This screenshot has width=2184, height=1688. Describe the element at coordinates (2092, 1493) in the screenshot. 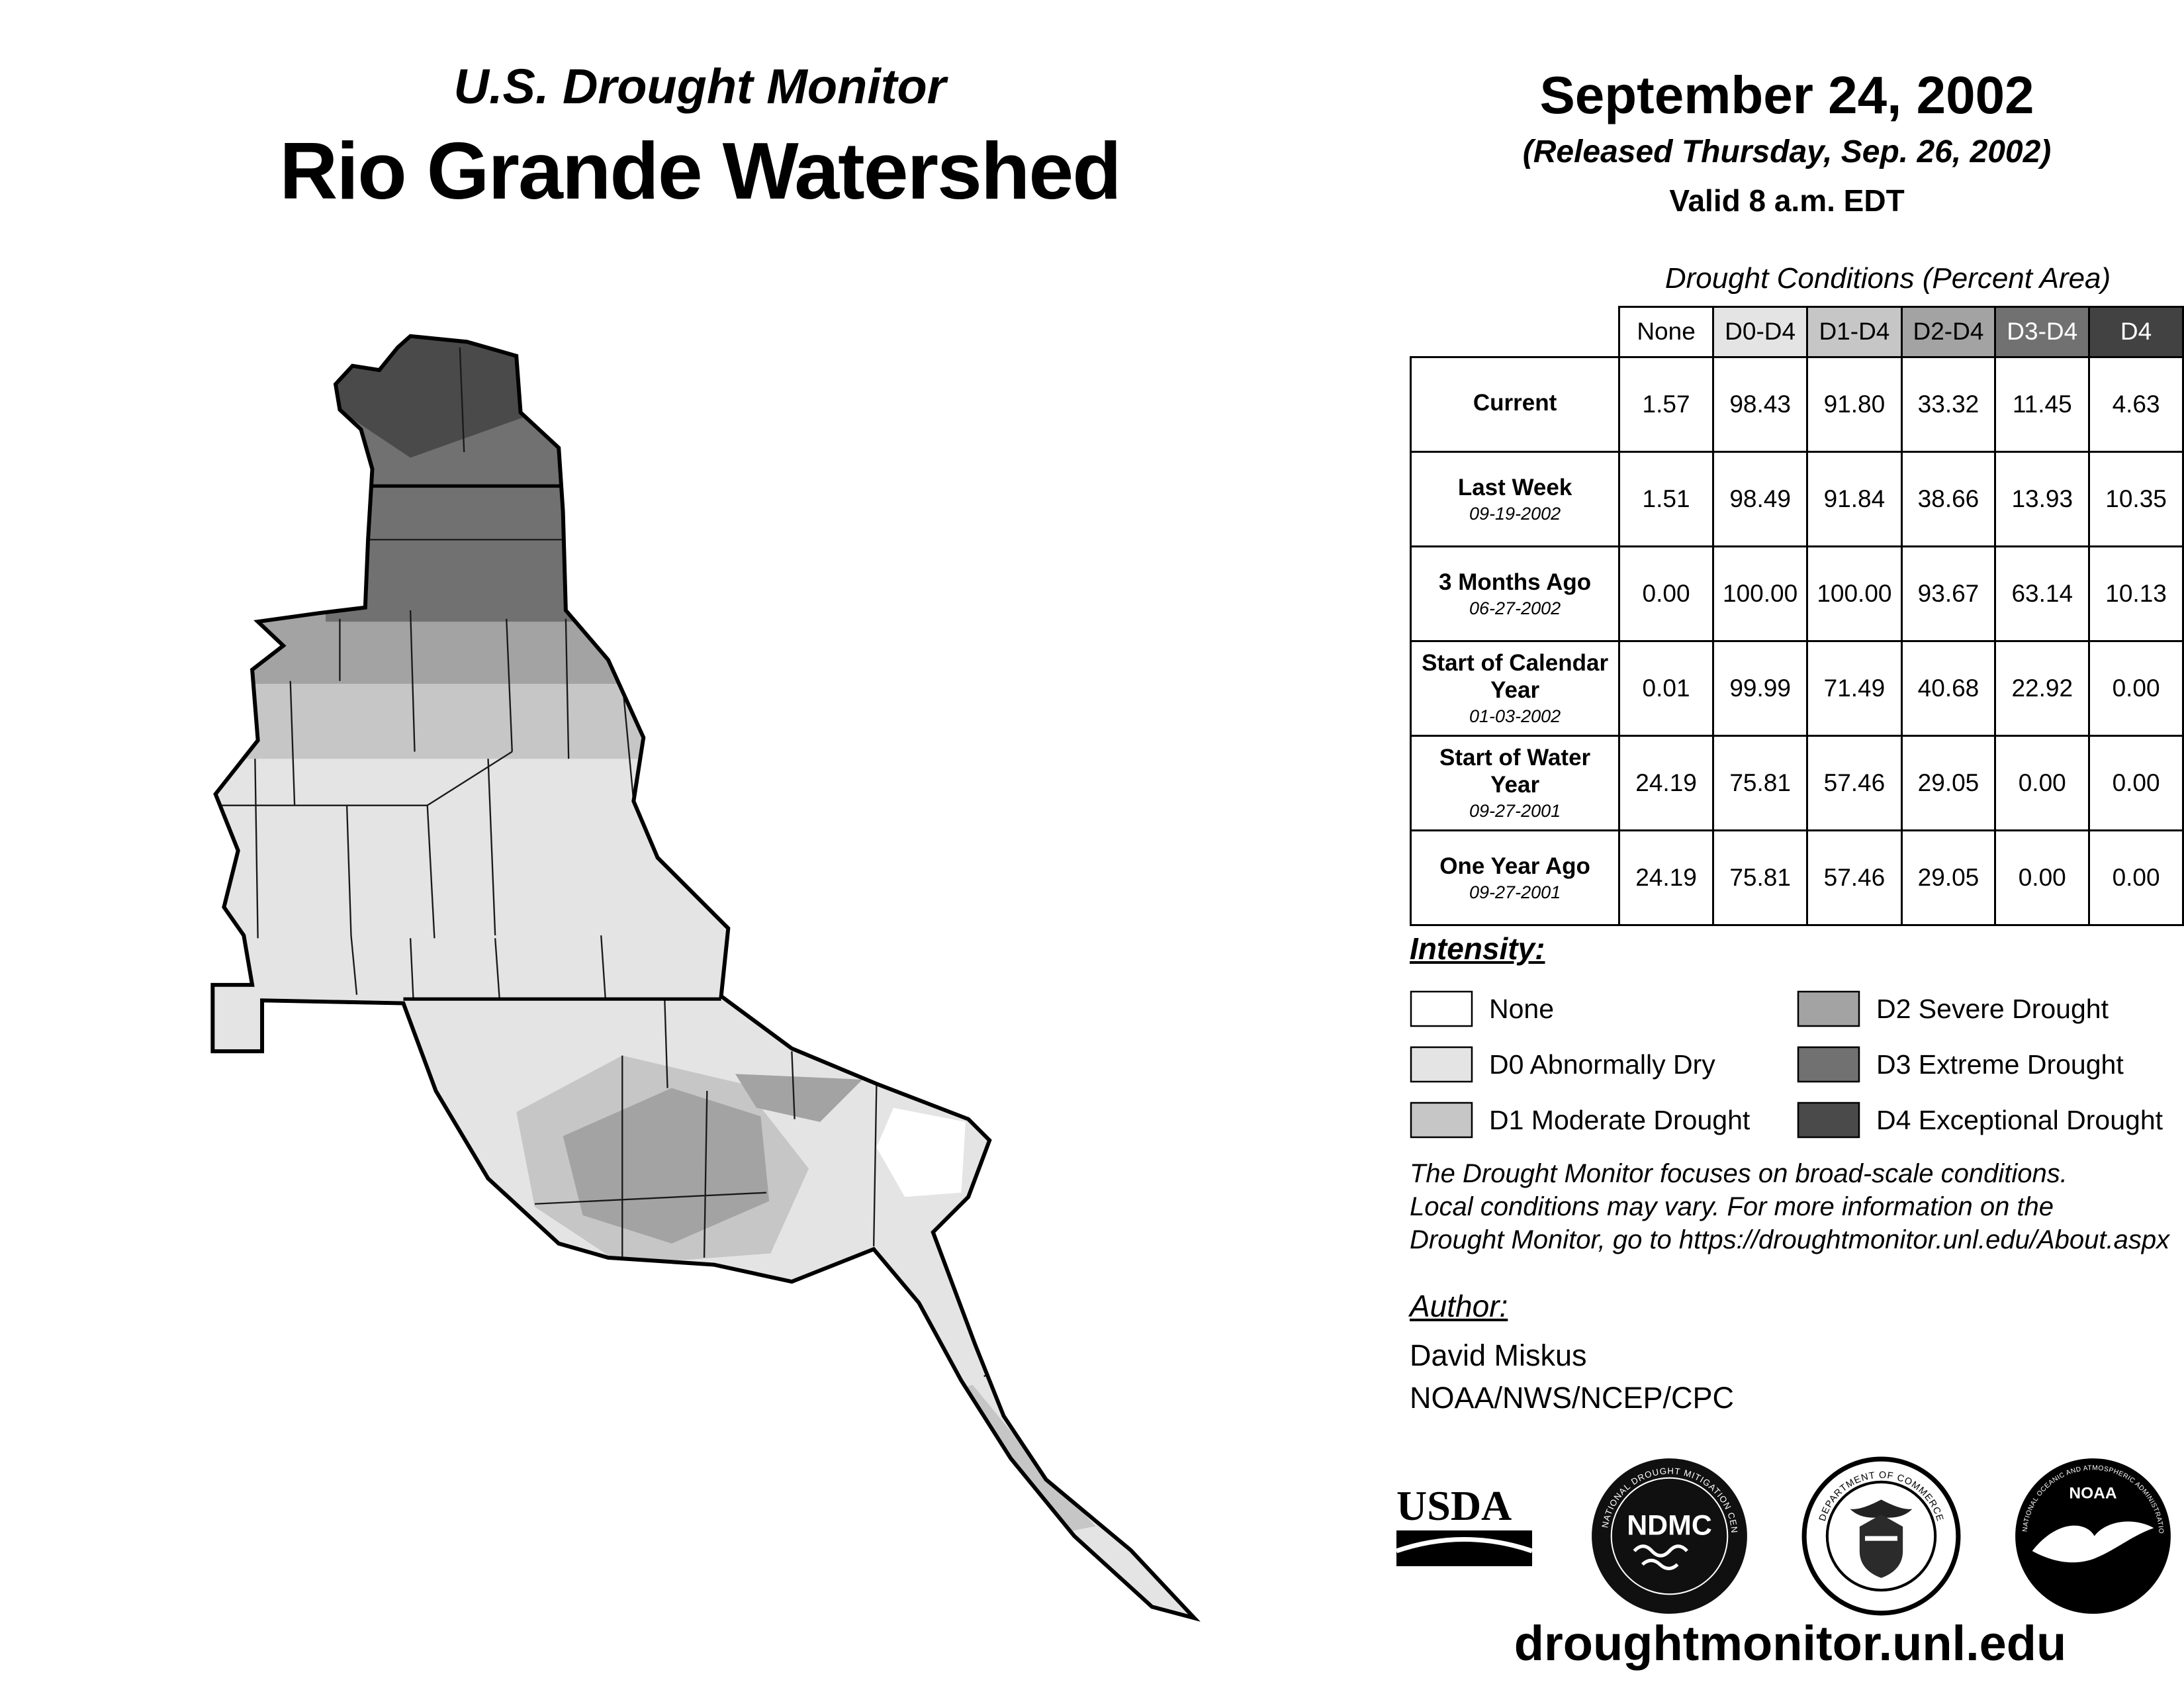

I see `svg-text: NOAA` at that location.